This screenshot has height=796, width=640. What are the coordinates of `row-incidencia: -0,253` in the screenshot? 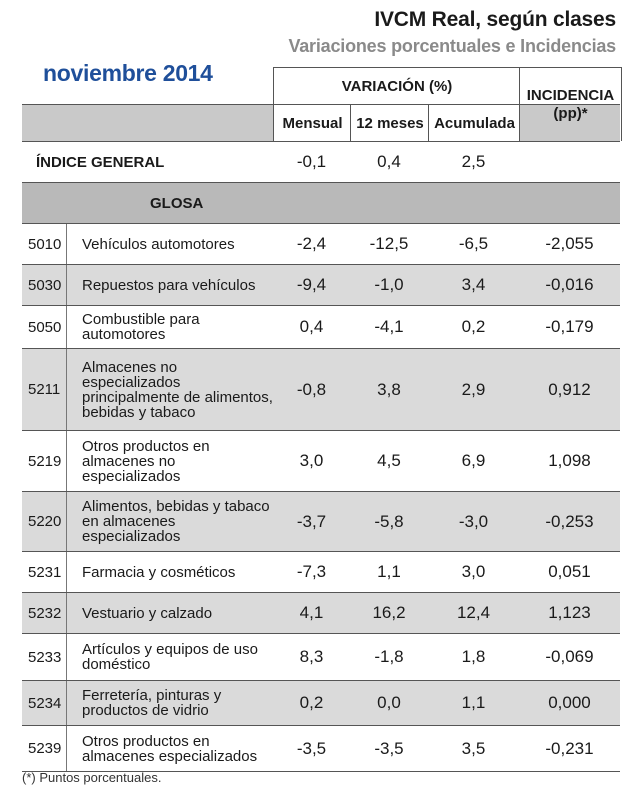 It's located at (569, 521).